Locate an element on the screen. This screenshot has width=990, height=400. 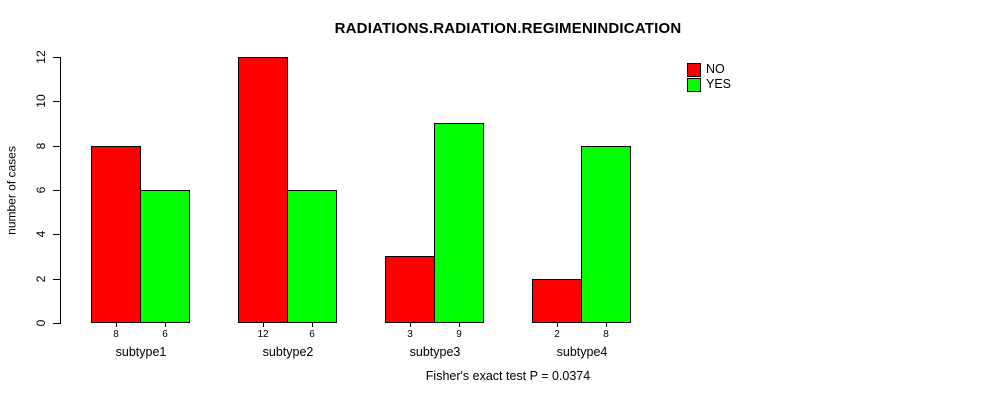
bar-subtype2-yes is located at coordinates (312, 256).